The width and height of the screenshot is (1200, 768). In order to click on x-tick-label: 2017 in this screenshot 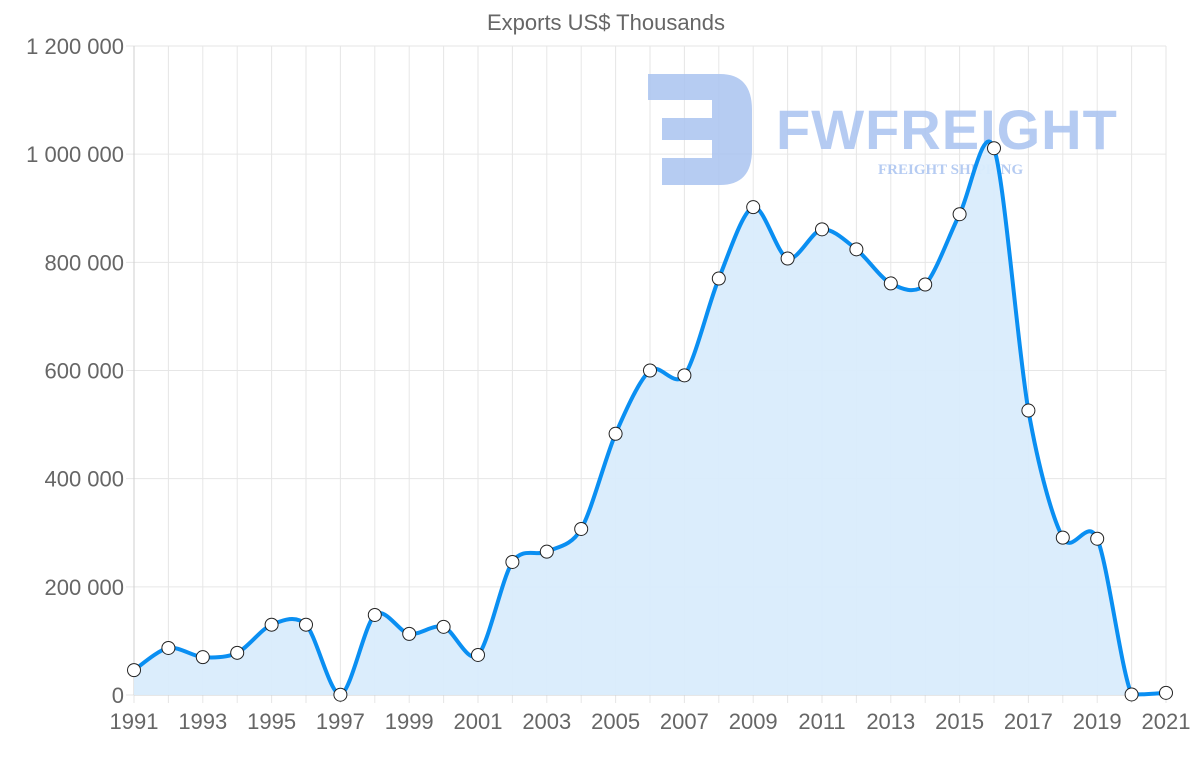, I will do `click(1028, 721)`.